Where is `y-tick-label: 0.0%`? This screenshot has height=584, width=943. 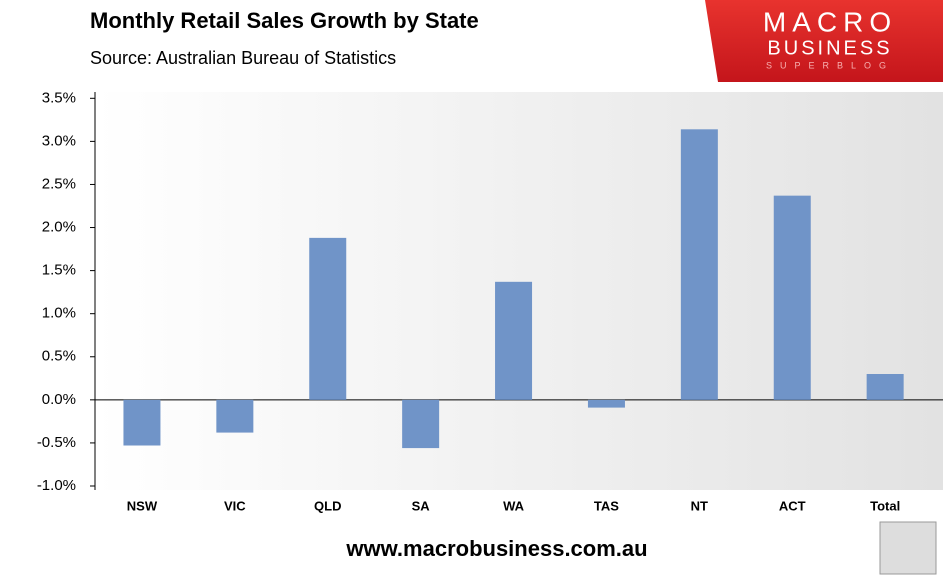 y-tick-label: 0.0% is located at coordinates (59, 399).